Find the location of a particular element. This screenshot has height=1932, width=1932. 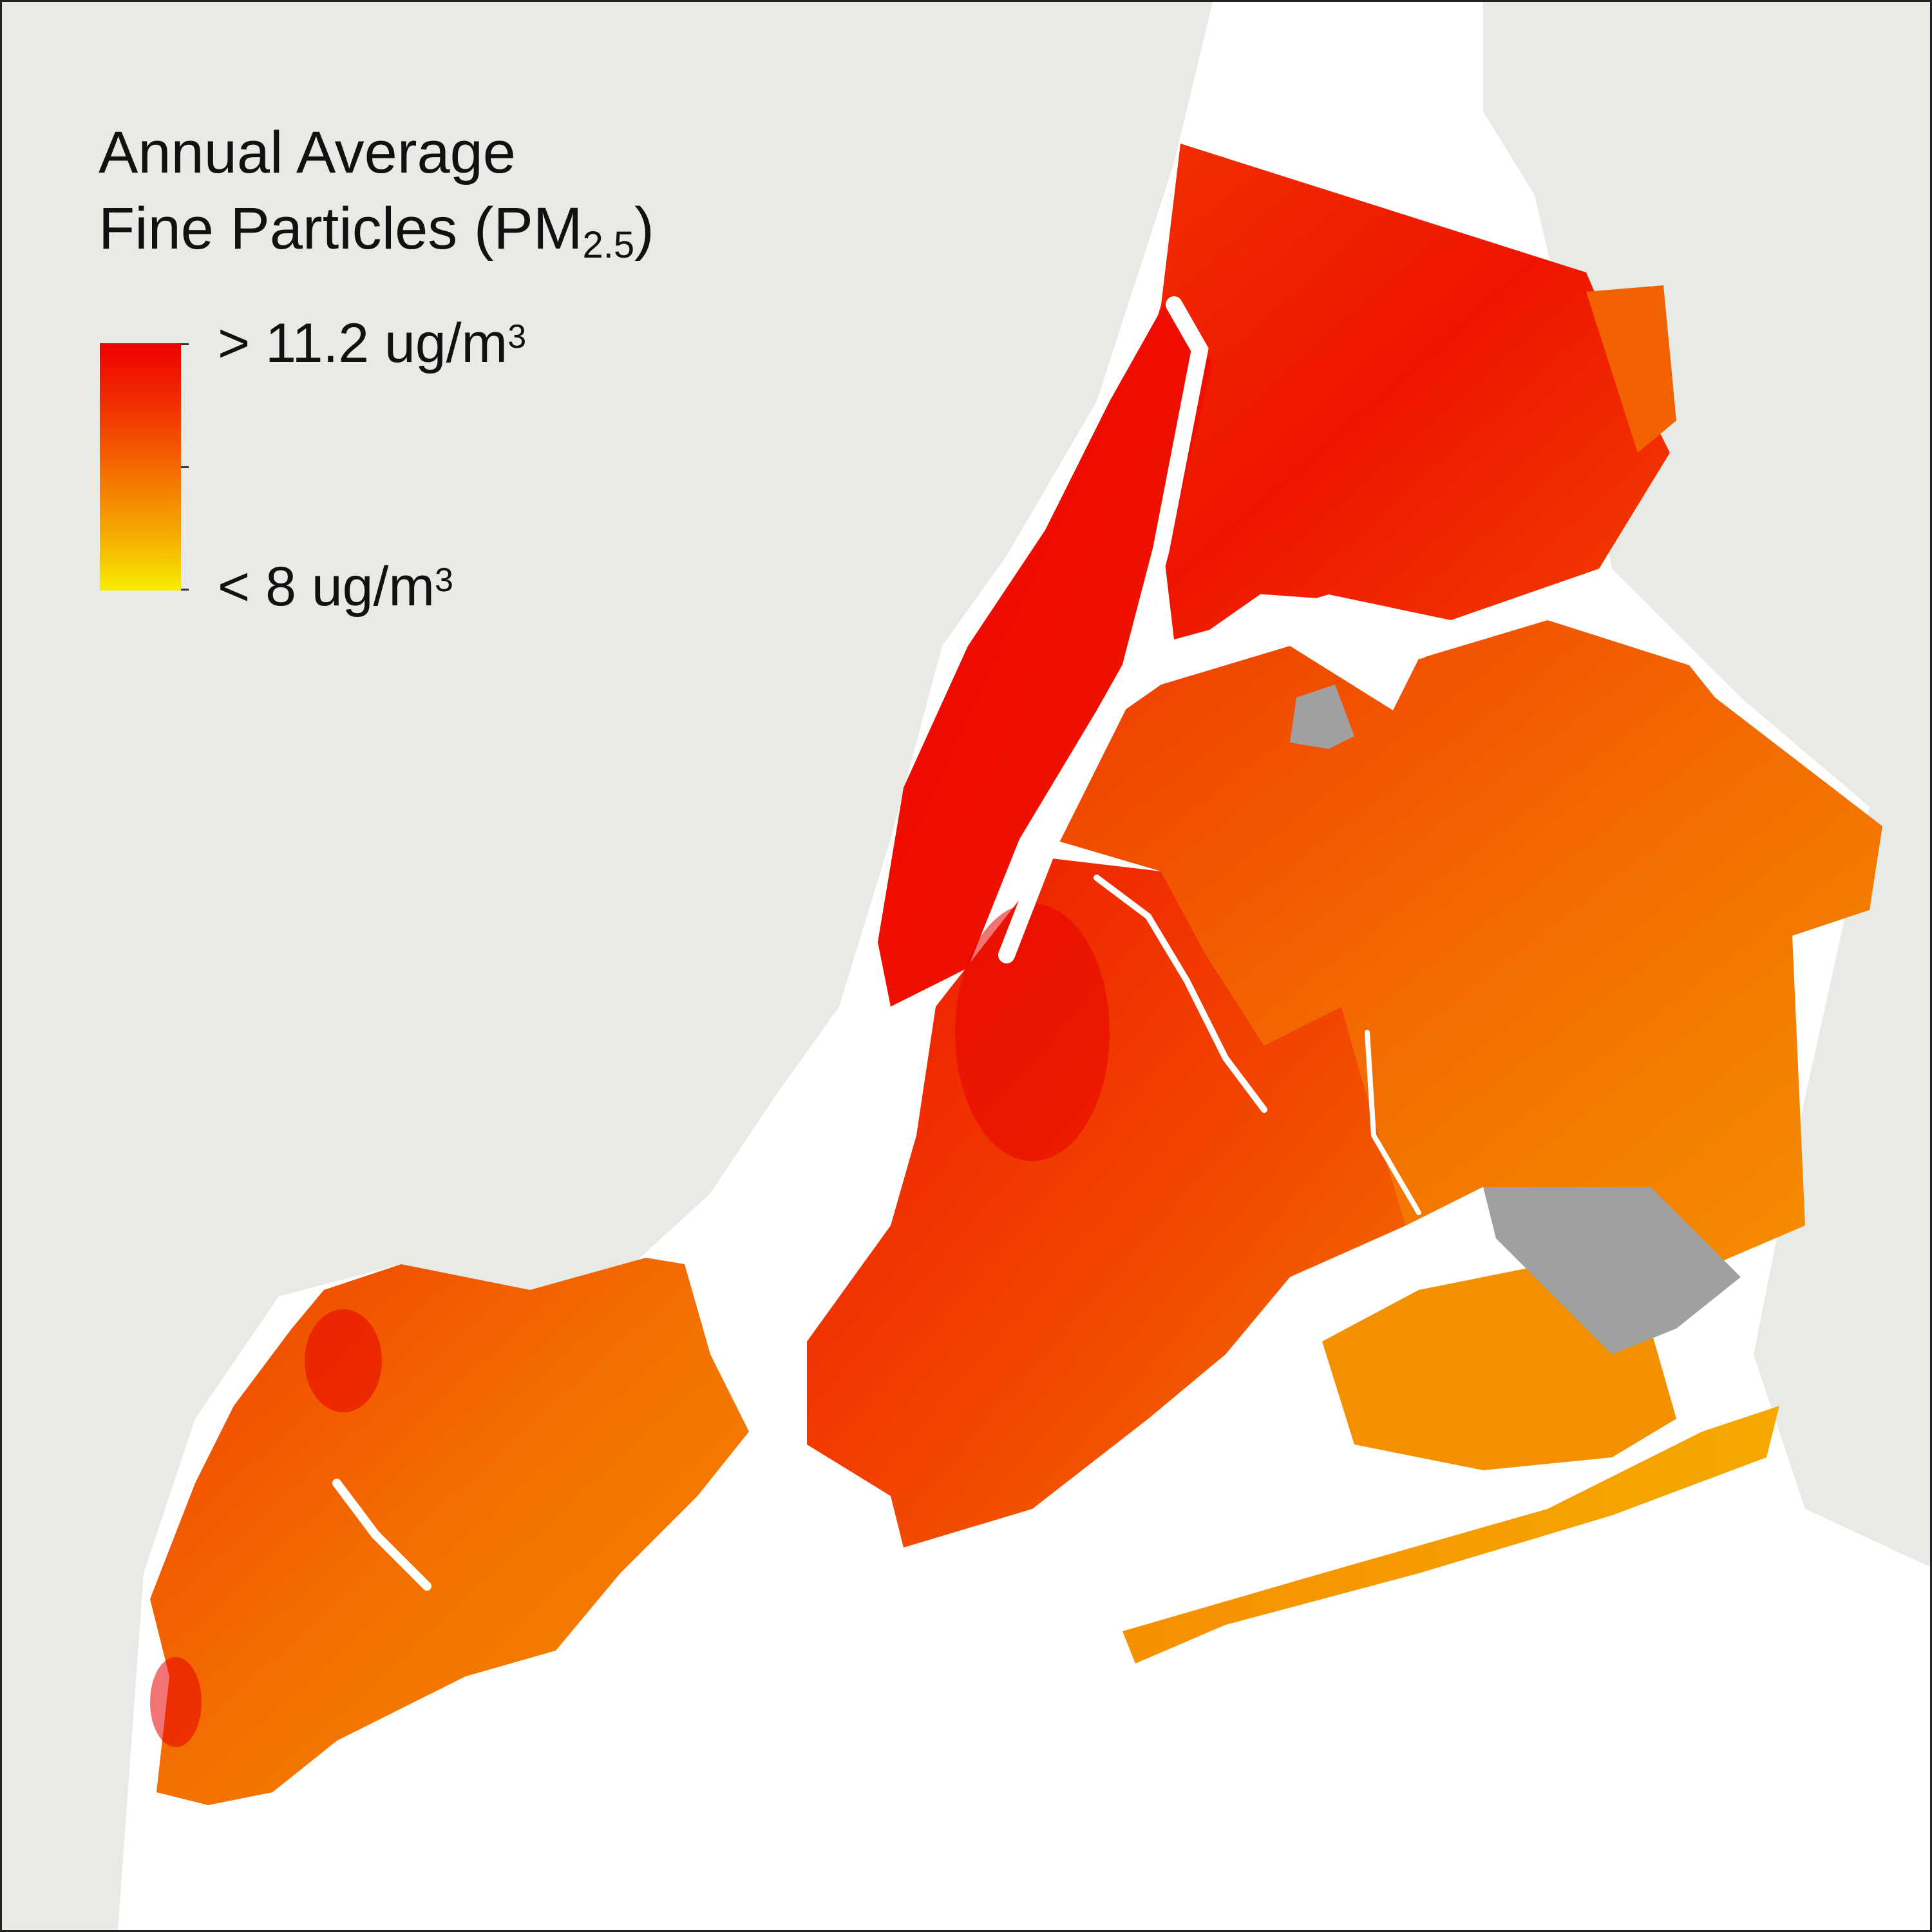

legend-tick-high is located at coordinates (185, 344).